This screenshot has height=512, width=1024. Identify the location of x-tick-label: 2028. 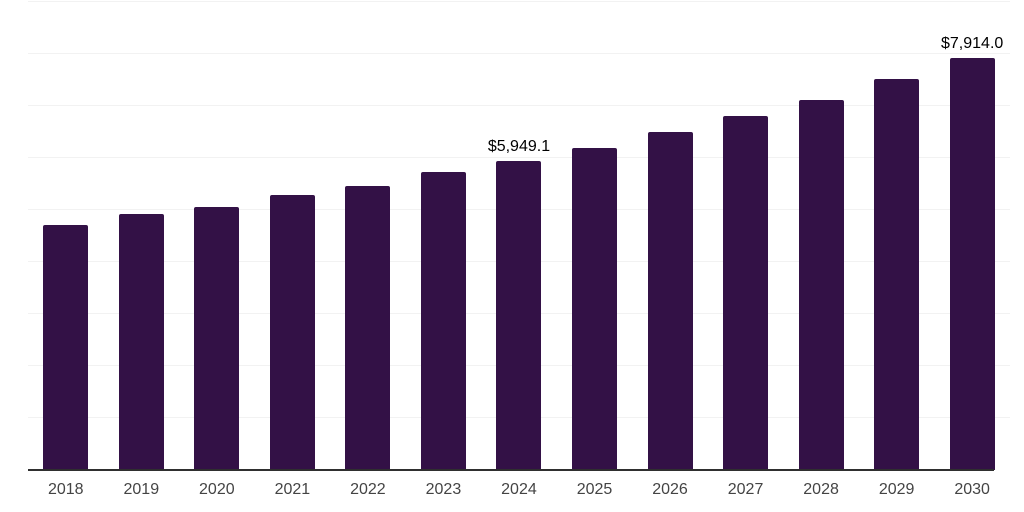
(821, 489).